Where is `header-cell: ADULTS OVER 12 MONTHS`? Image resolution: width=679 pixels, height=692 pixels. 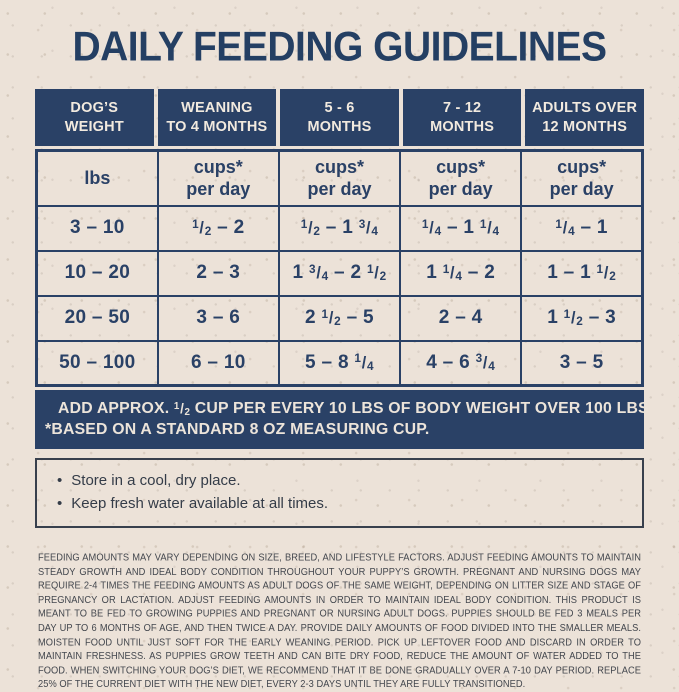 header-cell: ADULTS OVER 12 MONTHS is located at coordinates (584, 117).